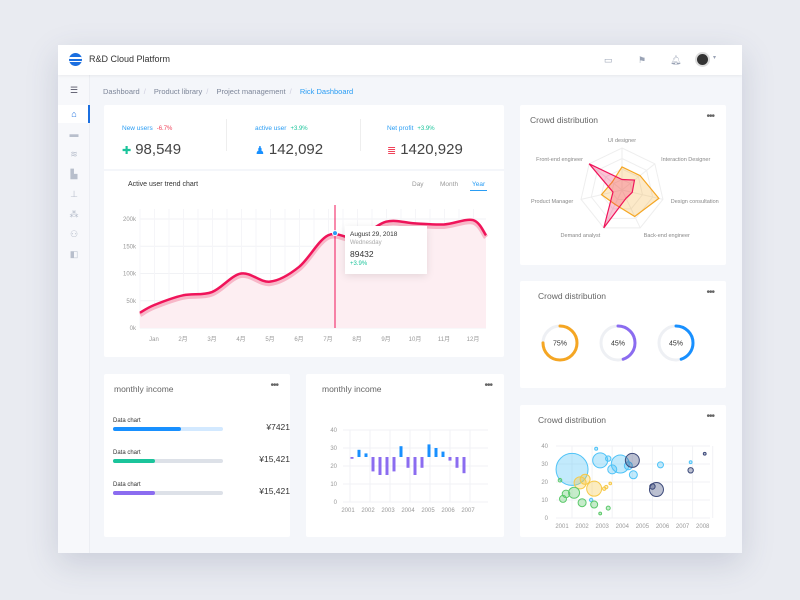  I want to click on x-tick-label: 2006, so click(448, 511).